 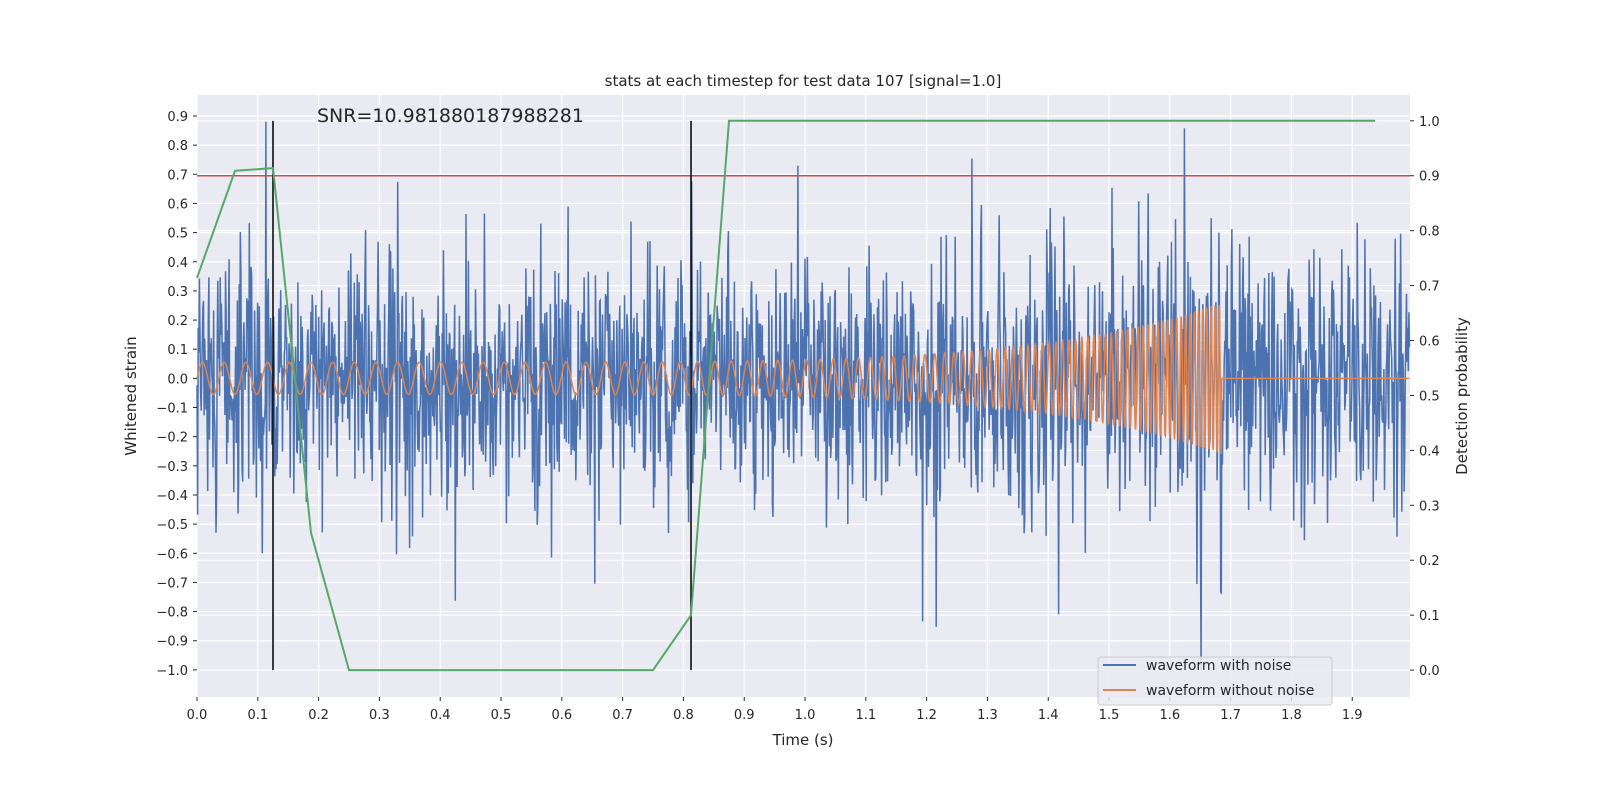 What do you see at coordinates (450, 116) in the screenshot?
I see `snr-annotation: SNR=10.981880187988281` at bounding box center [450, 116].